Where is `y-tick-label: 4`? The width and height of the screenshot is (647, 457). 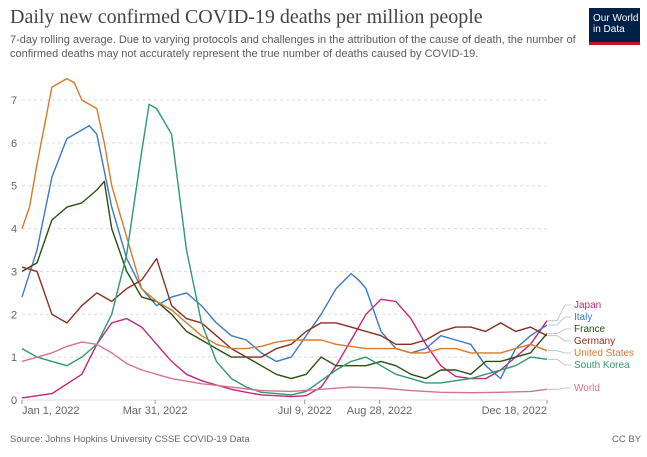
y-tick-label: 4 is located at coordinates (14, 230).